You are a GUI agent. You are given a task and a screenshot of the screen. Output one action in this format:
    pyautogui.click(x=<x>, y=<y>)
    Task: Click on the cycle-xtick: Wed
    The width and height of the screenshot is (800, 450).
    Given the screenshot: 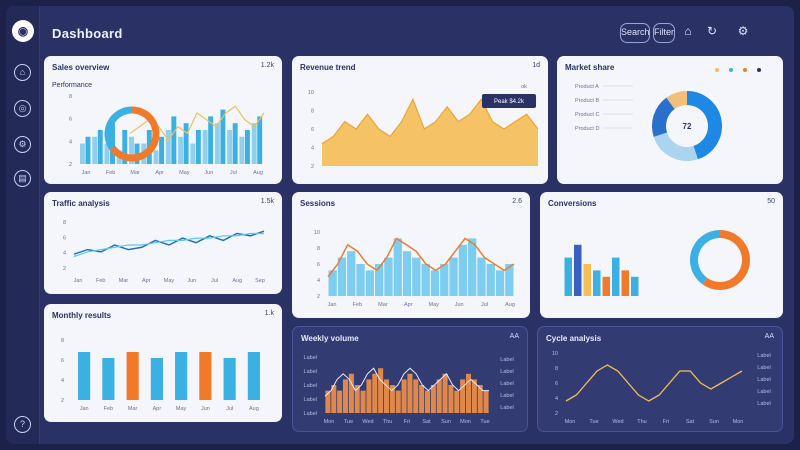 What is the action you would take?
    pyautogui.click(x=617, y=422)
    